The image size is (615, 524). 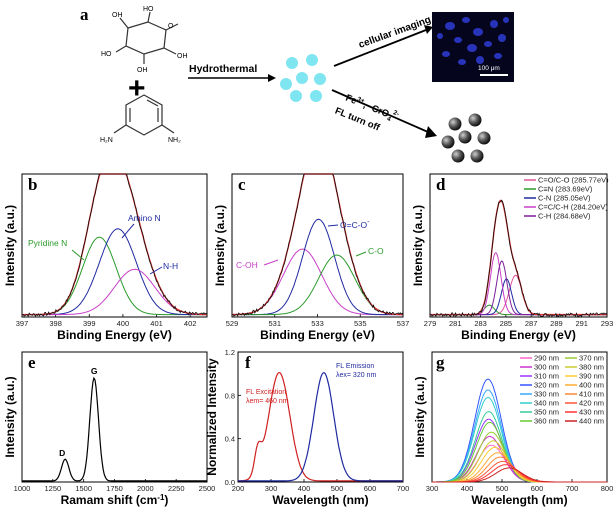 What do you see at coordinates (207, 488) in the screenshot?
I see `x-tick-label: 2500` at bounding box center [207, 488].